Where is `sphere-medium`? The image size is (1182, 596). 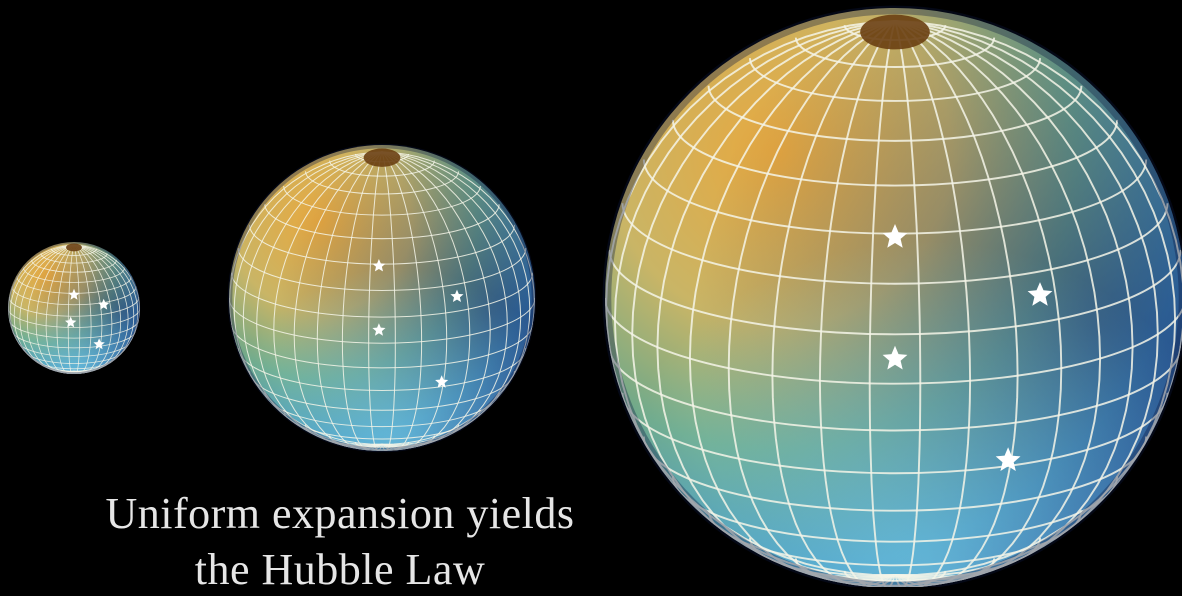 sphere-medium is located at coordinates (382, 298).